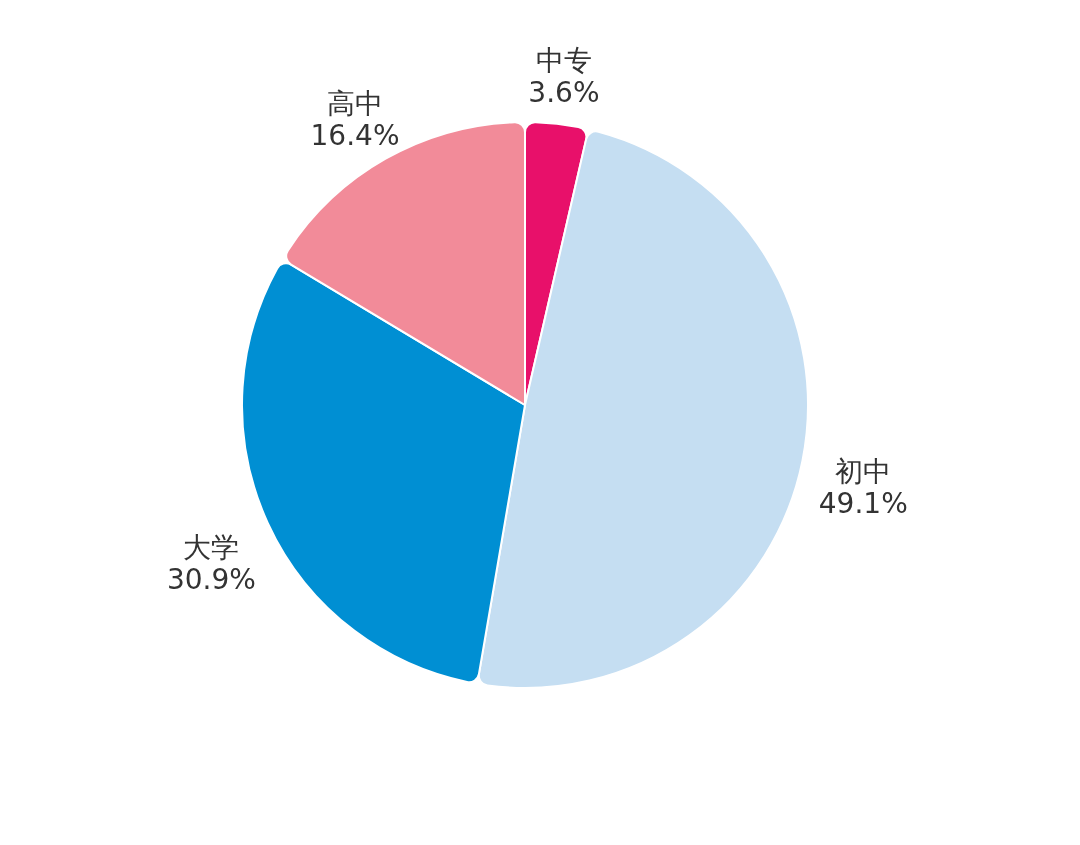  What do you see at coordinates (563, 61) in the screenshot?
I see `slice-label: 中专` at bounding box center [563, 61].